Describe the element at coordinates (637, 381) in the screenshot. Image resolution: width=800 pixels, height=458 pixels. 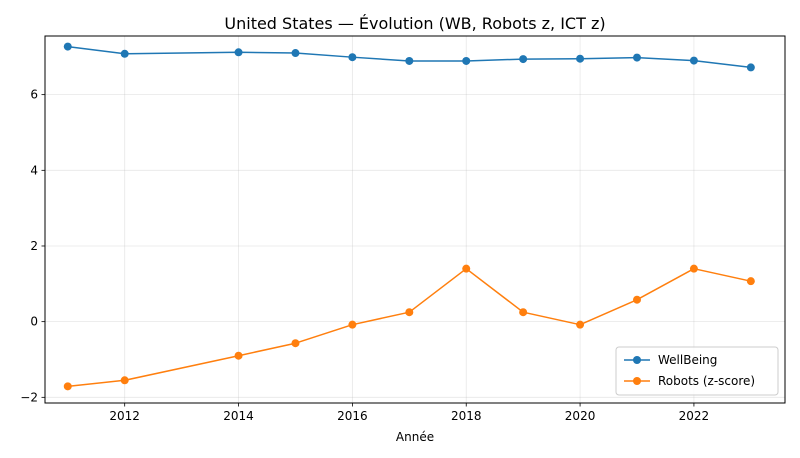
I see `legend-marker-robots-z-score` at that location.